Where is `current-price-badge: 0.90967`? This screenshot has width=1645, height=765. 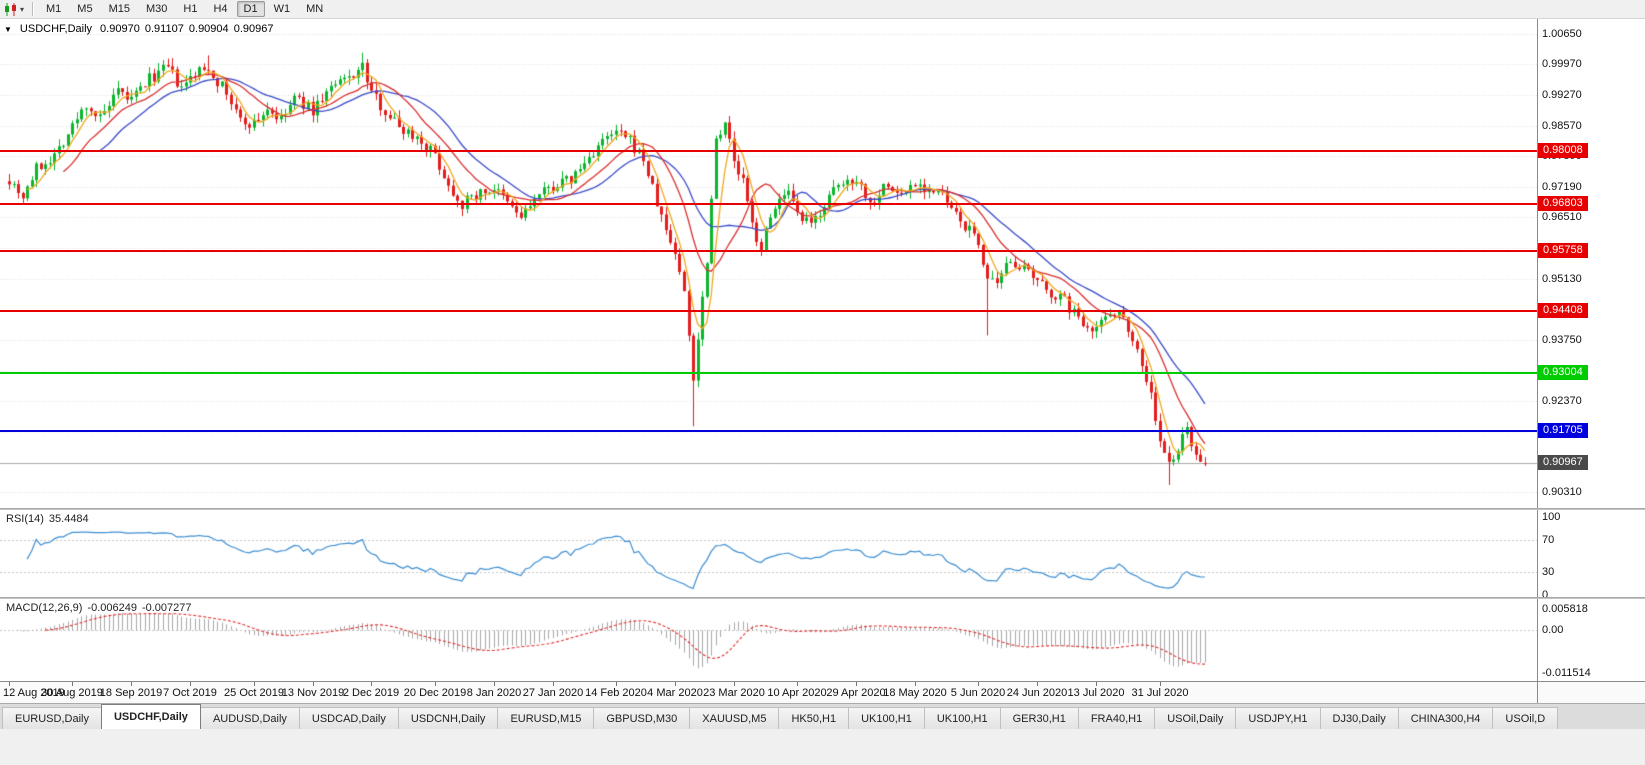 current-price-badge: 0.90967 is located at coordinates (1563, 462).